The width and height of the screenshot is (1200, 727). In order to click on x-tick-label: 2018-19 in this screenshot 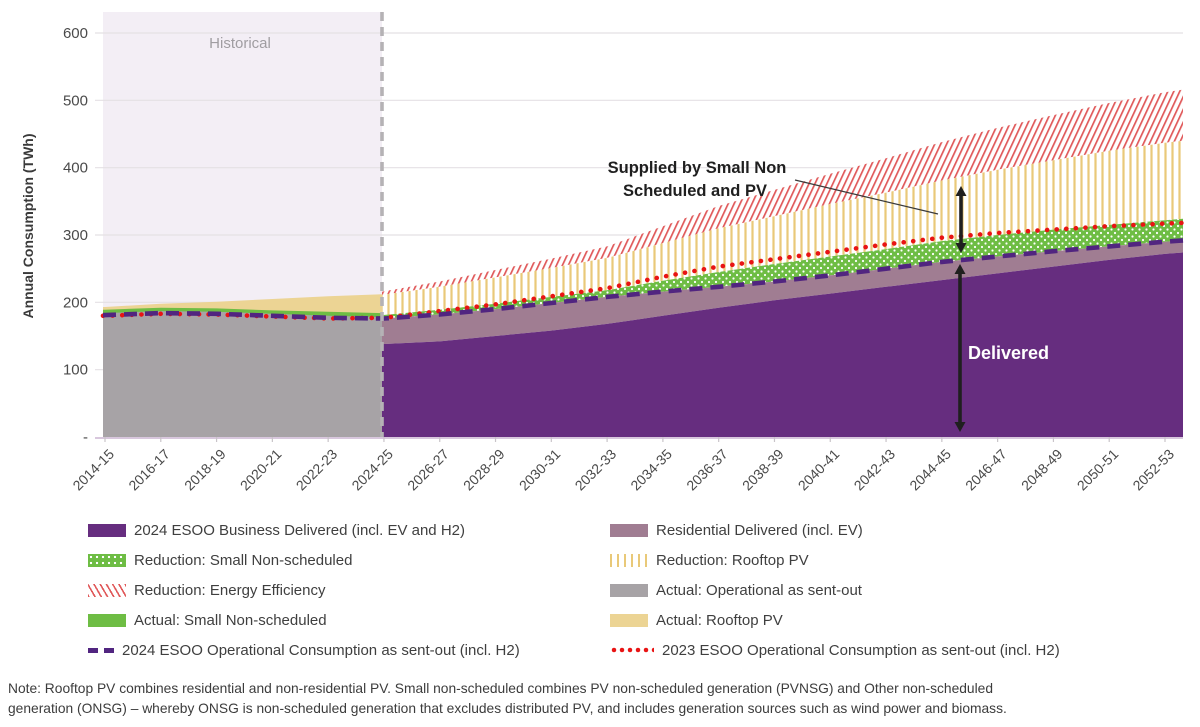, I will do `click(205, 470)`.